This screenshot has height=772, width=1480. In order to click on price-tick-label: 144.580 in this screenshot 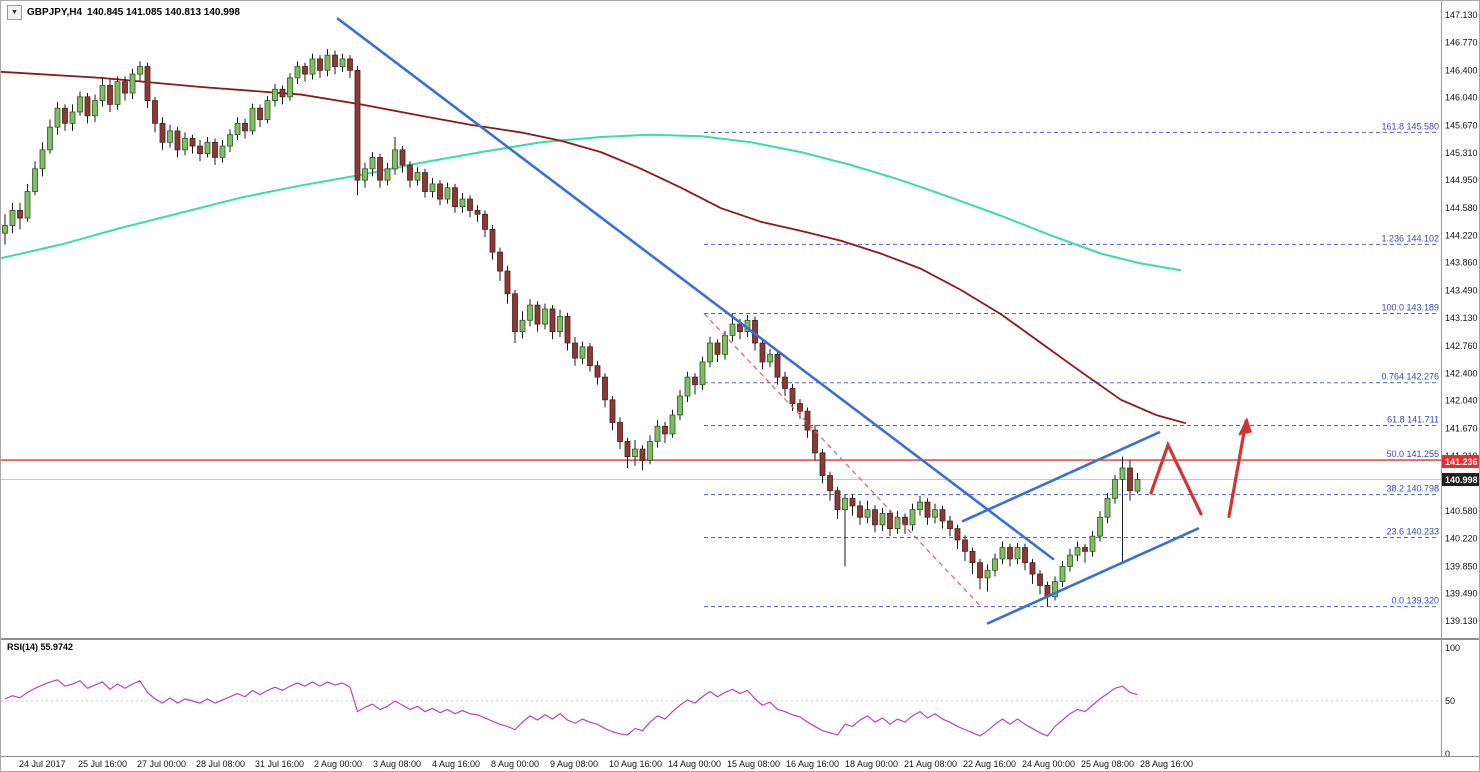, I will do `click(1461, 208)`.